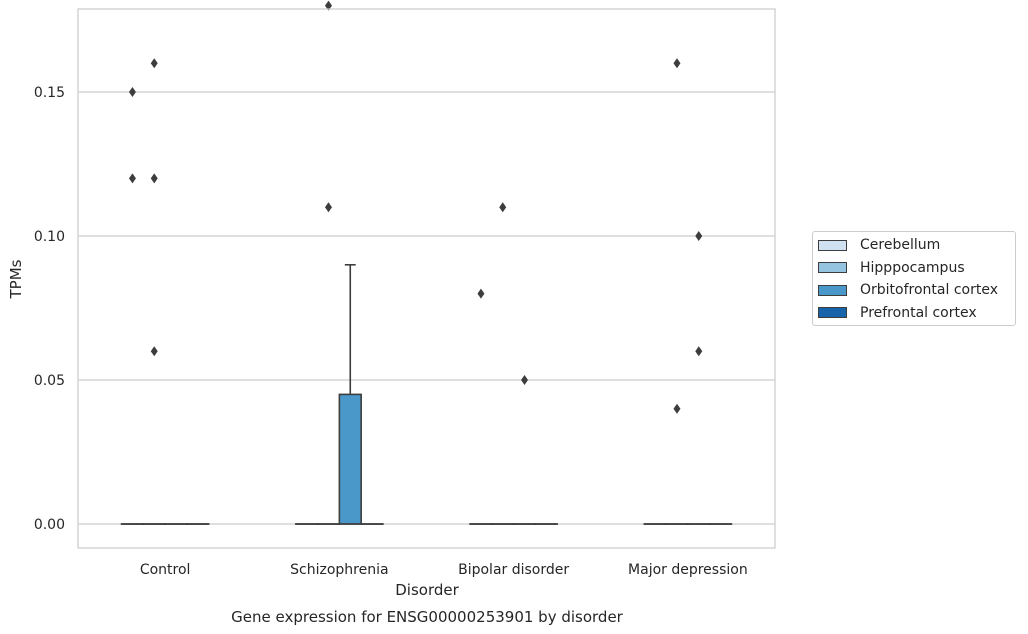 The height and width of the screenshot is (634, 1028). I want to click on legend-item: Orbitofrontal cortex, so click(908, 290).